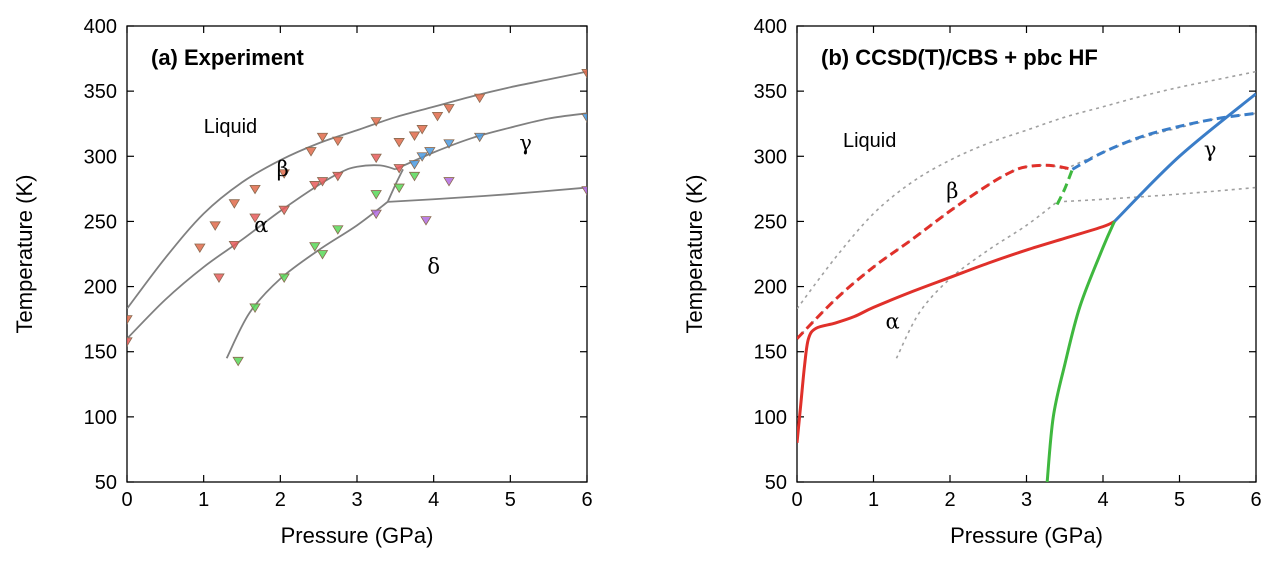 The image size is (1266, 564). Describe the element at coordinates (307, 280) in the screenshot. I see `curve-alpha-delta-boundary` at that location.